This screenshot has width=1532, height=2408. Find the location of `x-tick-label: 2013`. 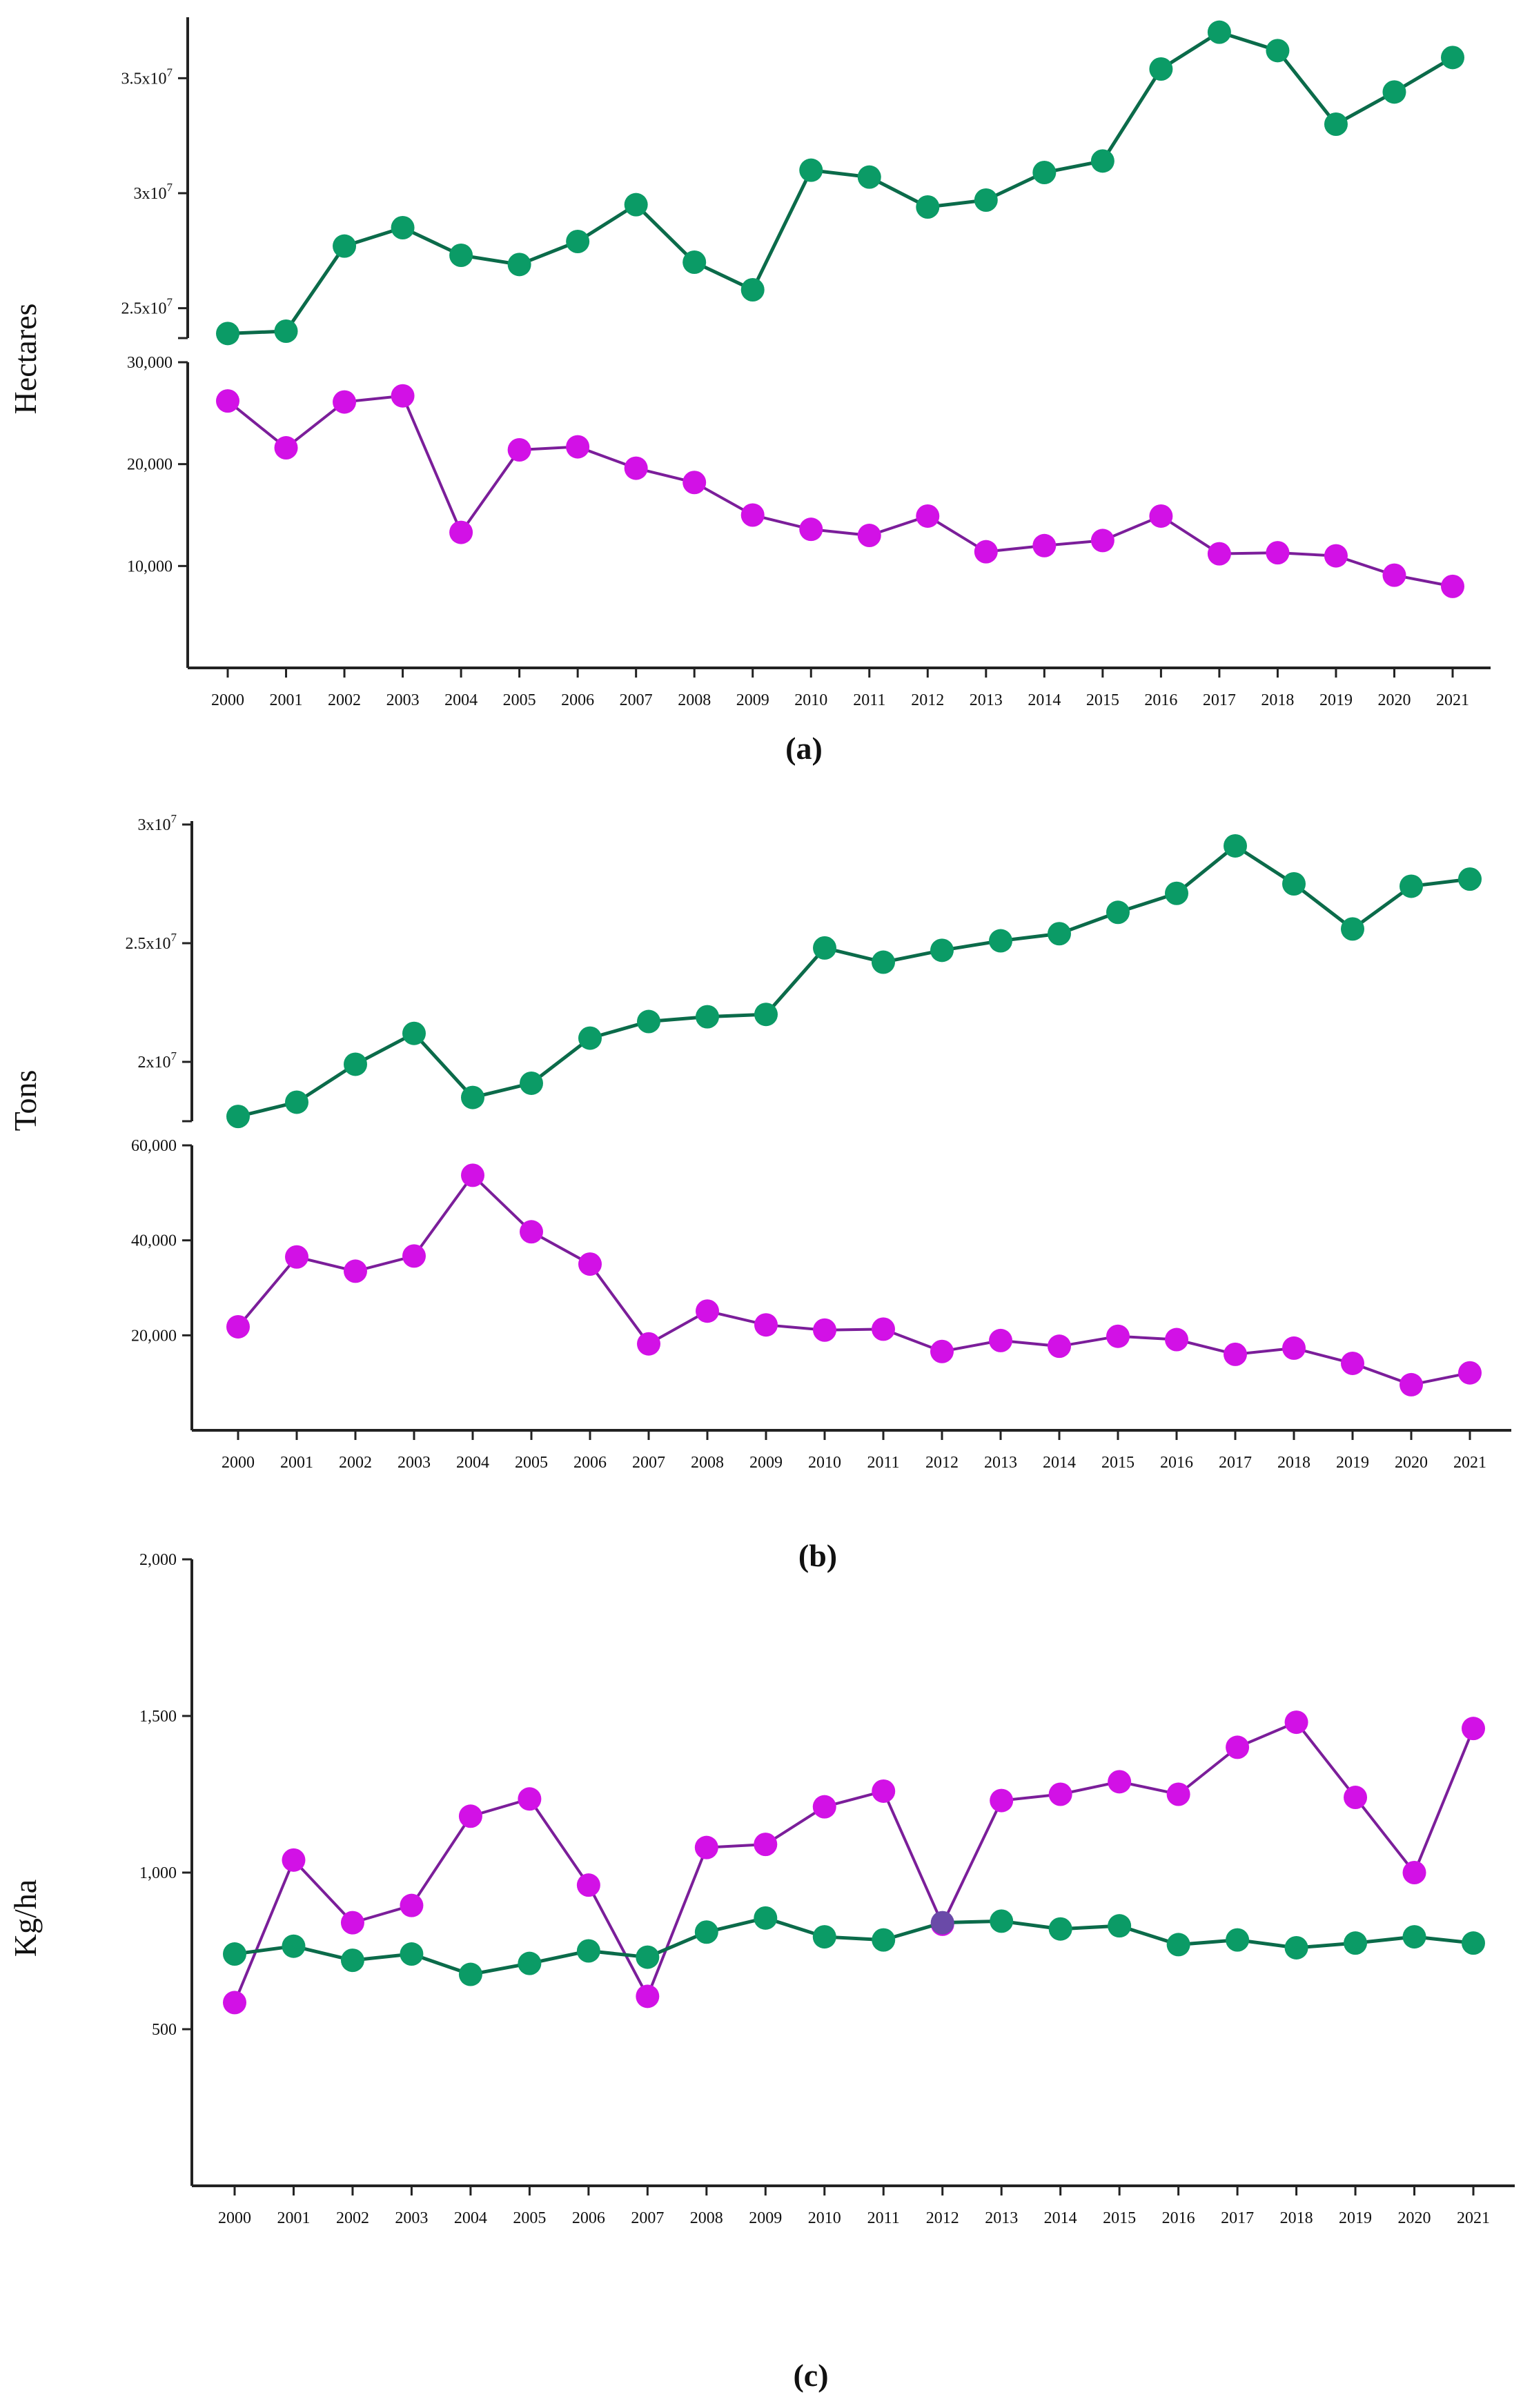

x-tick-label: 2013 is located at coordinates (1000, 1463).